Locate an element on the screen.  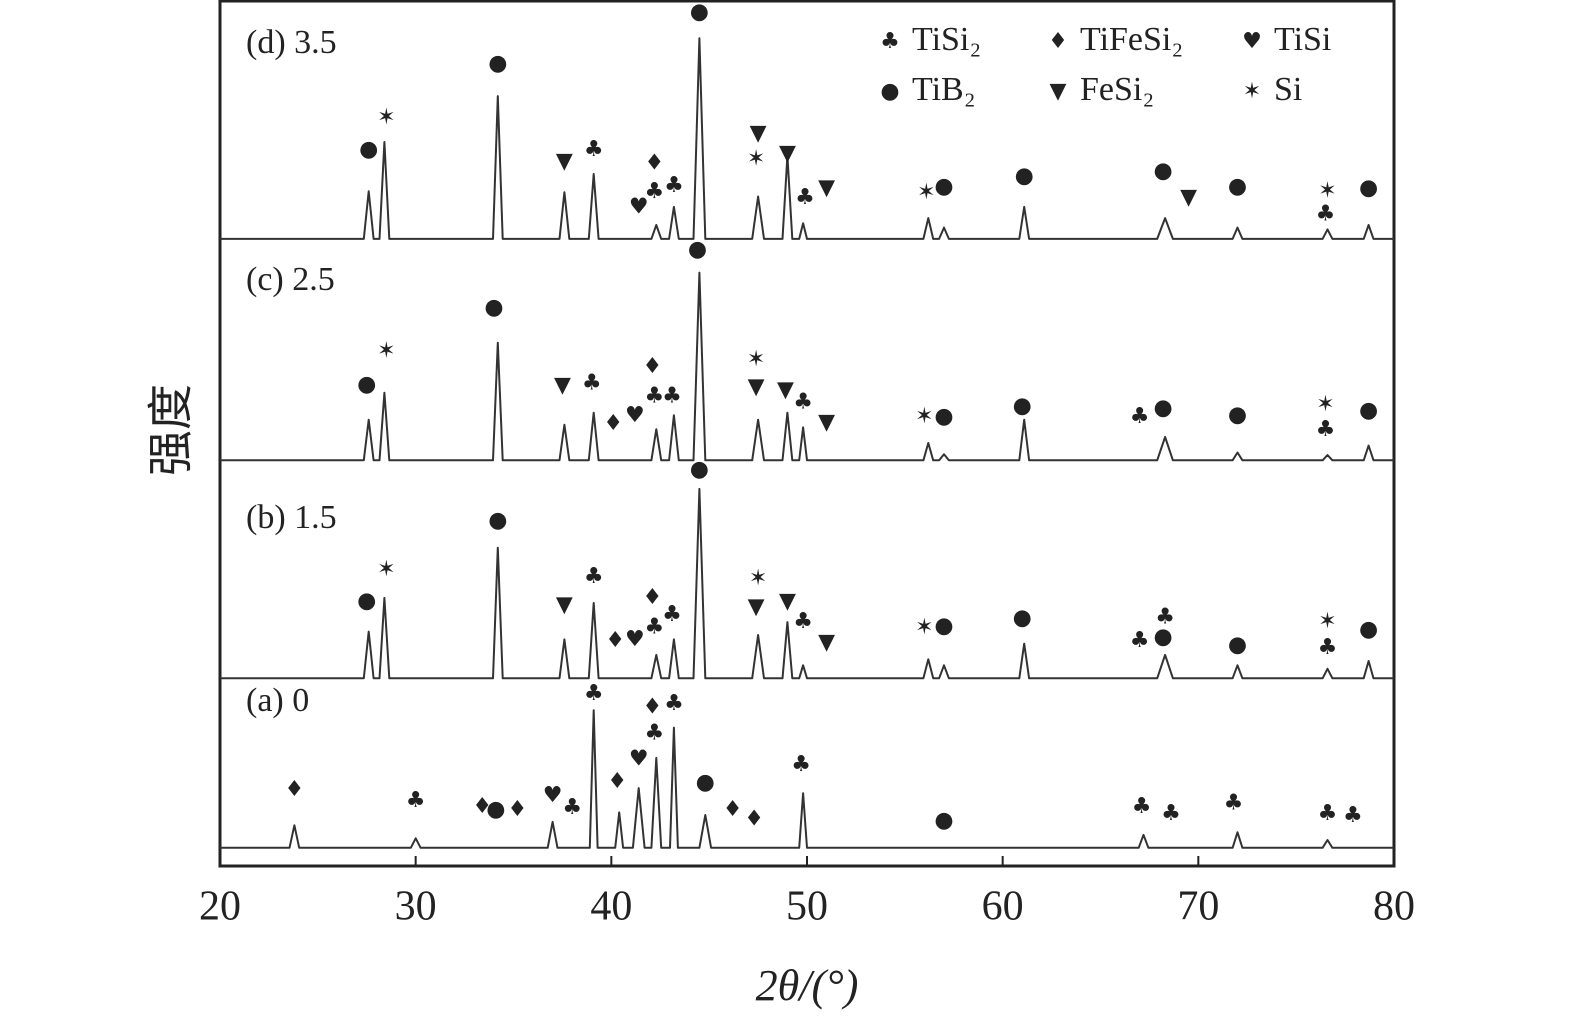
y-axis-label: 强度 is located at coordinates (171, 430).